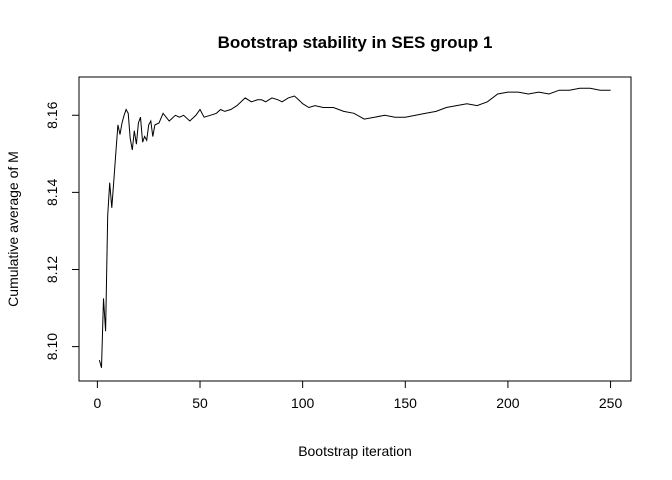  Describe the element at coordinates (508, 403) in the screenshot. I see `x-tick-label: 200` at that location.